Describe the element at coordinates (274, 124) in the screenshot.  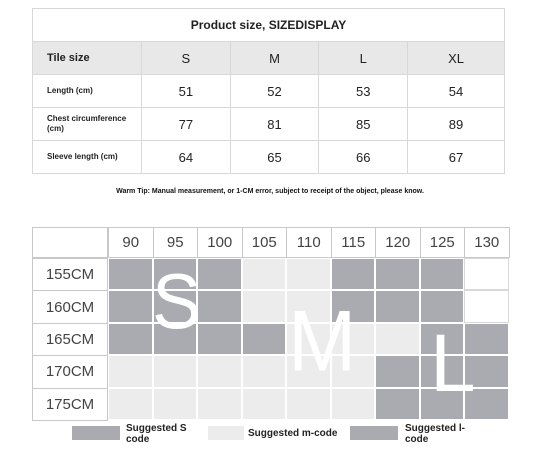
I see `table-cell: 81` at that location.